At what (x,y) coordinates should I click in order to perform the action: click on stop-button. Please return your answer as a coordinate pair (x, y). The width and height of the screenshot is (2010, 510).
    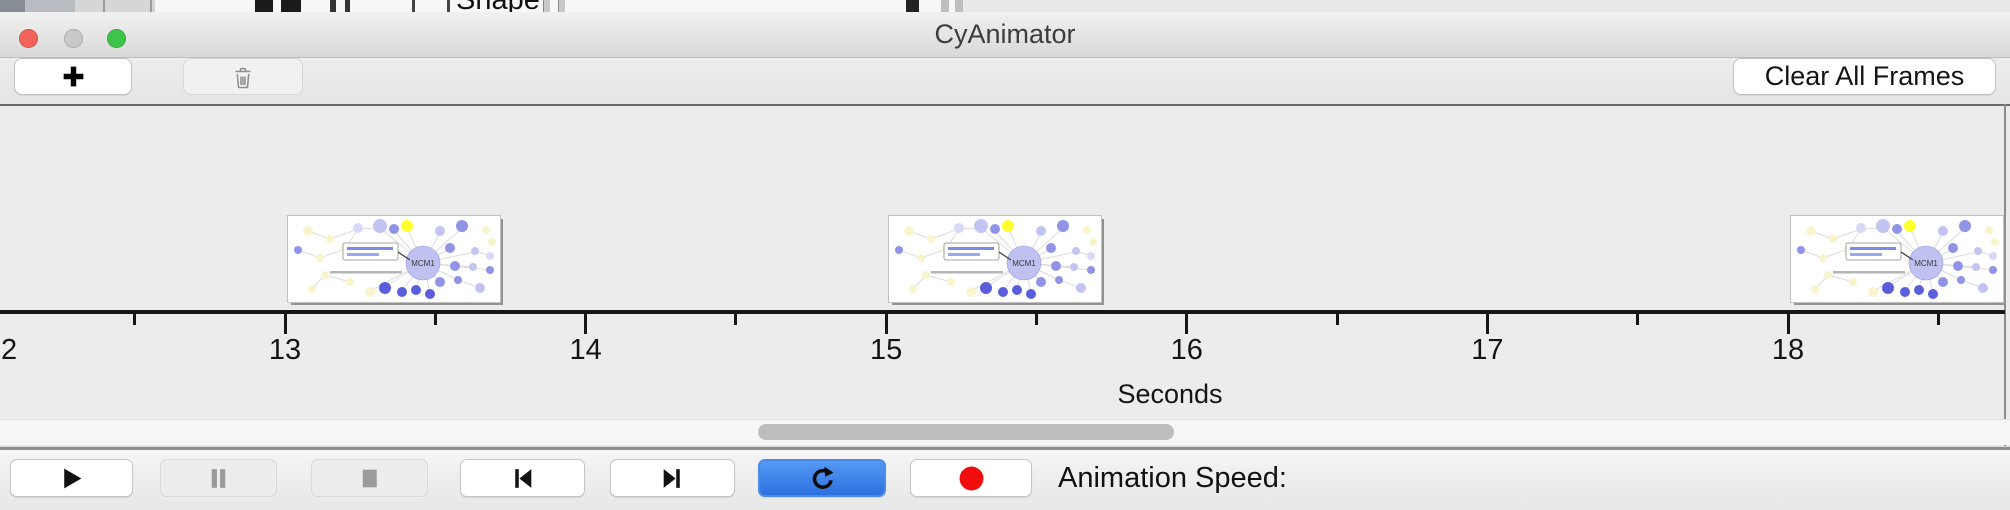
    Looking at the image, I should click on (369, 478).